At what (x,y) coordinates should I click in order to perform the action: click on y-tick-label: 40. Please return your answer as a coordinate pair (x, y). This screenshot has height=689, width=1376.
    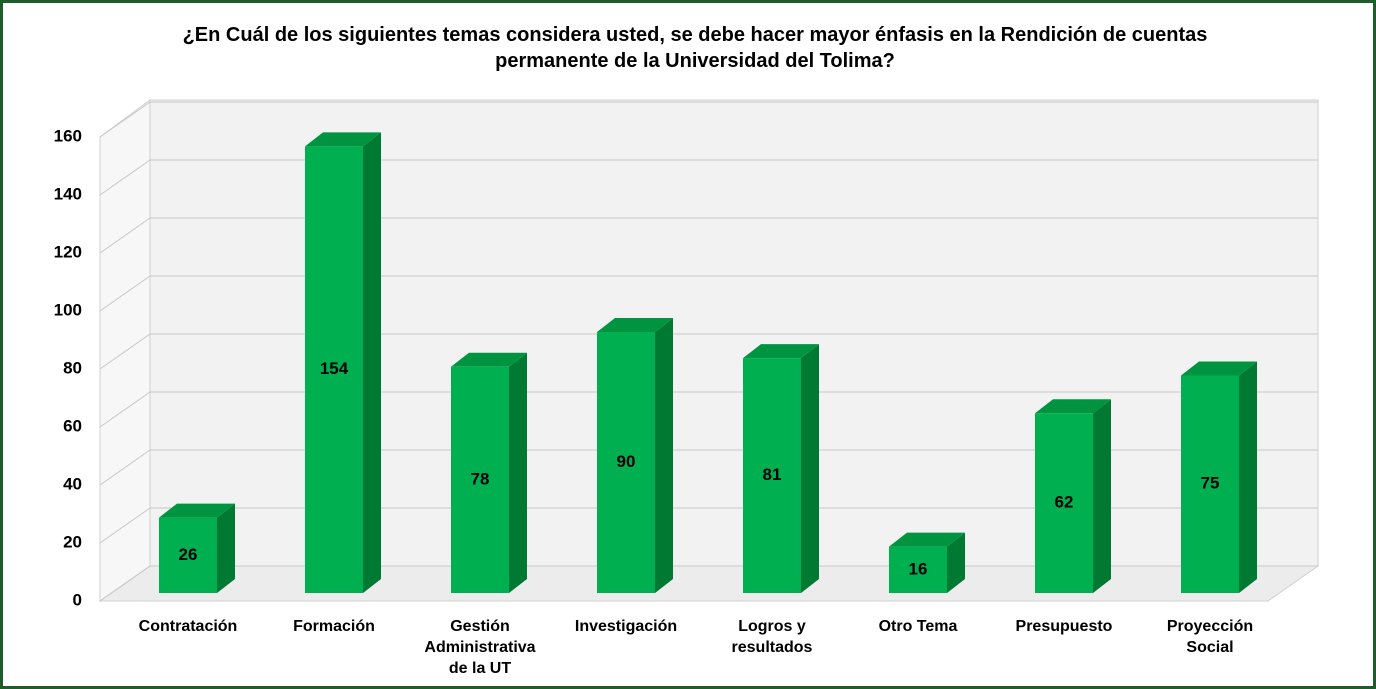
    Looking at the image, I should click on (72, 483).